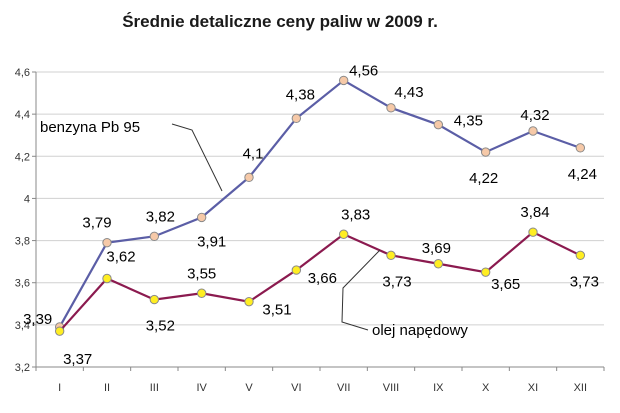 This screenshot has width=620, height=413. Describe the element at coordinates (486, 388) in the screenshot. I see `x-tick-label: X` at that location.